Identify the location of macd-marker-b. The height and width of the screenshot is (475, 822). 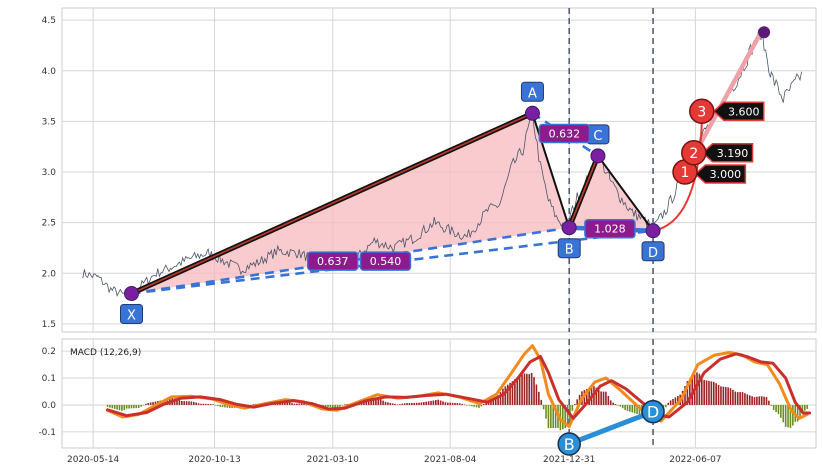
(569, 444).